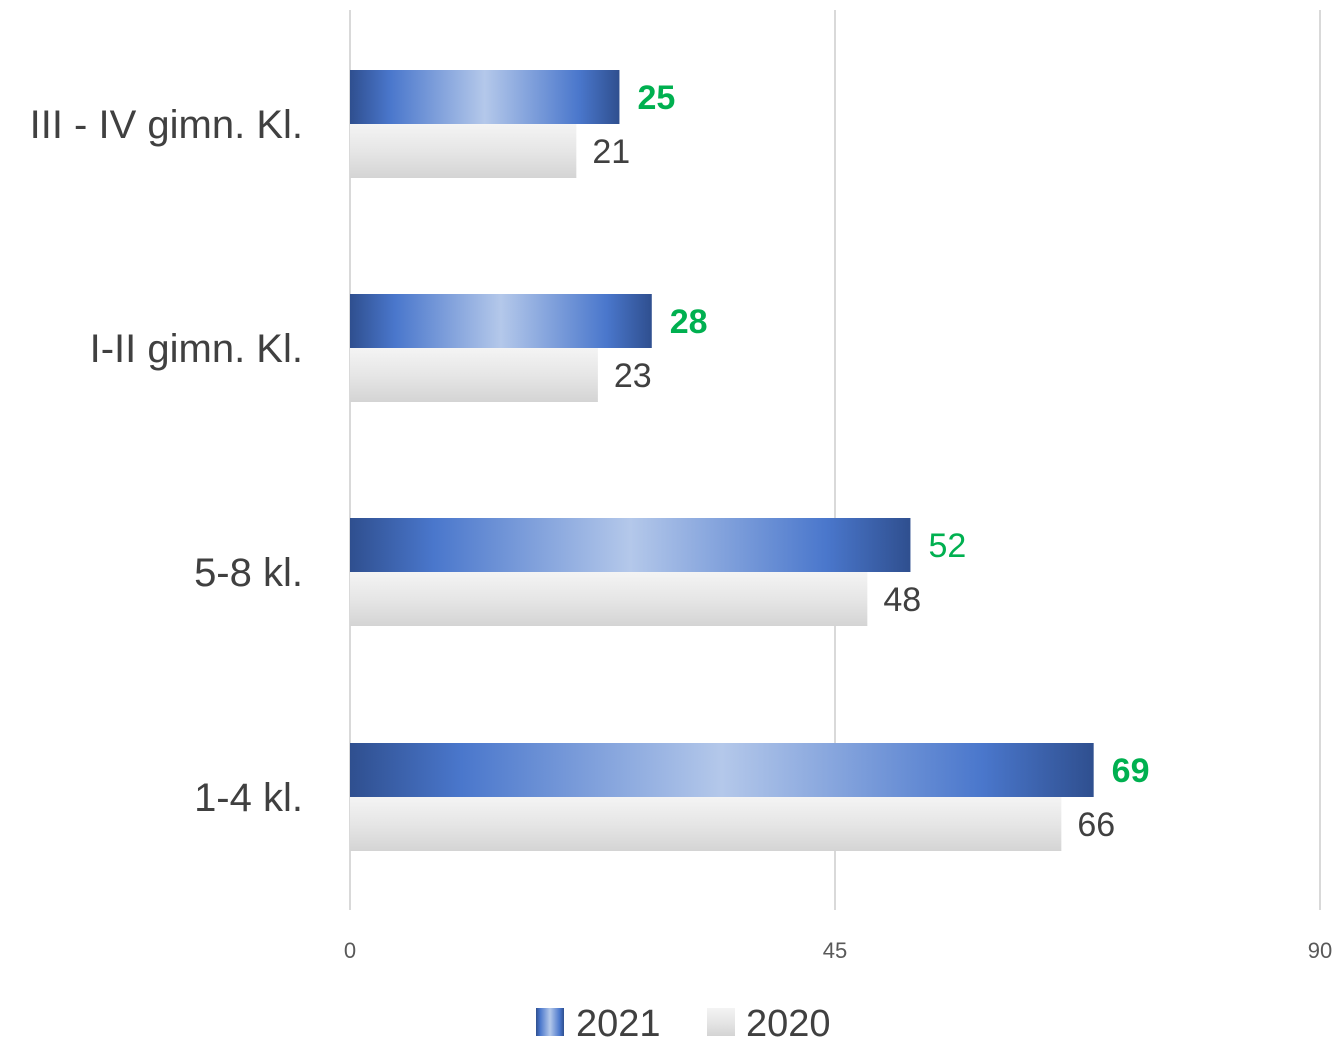  What do you see at coordinates (166, 125) in the screenshot?
I see `category-label: III - IV gimn. Kl.` at bounding box center [166, 125].